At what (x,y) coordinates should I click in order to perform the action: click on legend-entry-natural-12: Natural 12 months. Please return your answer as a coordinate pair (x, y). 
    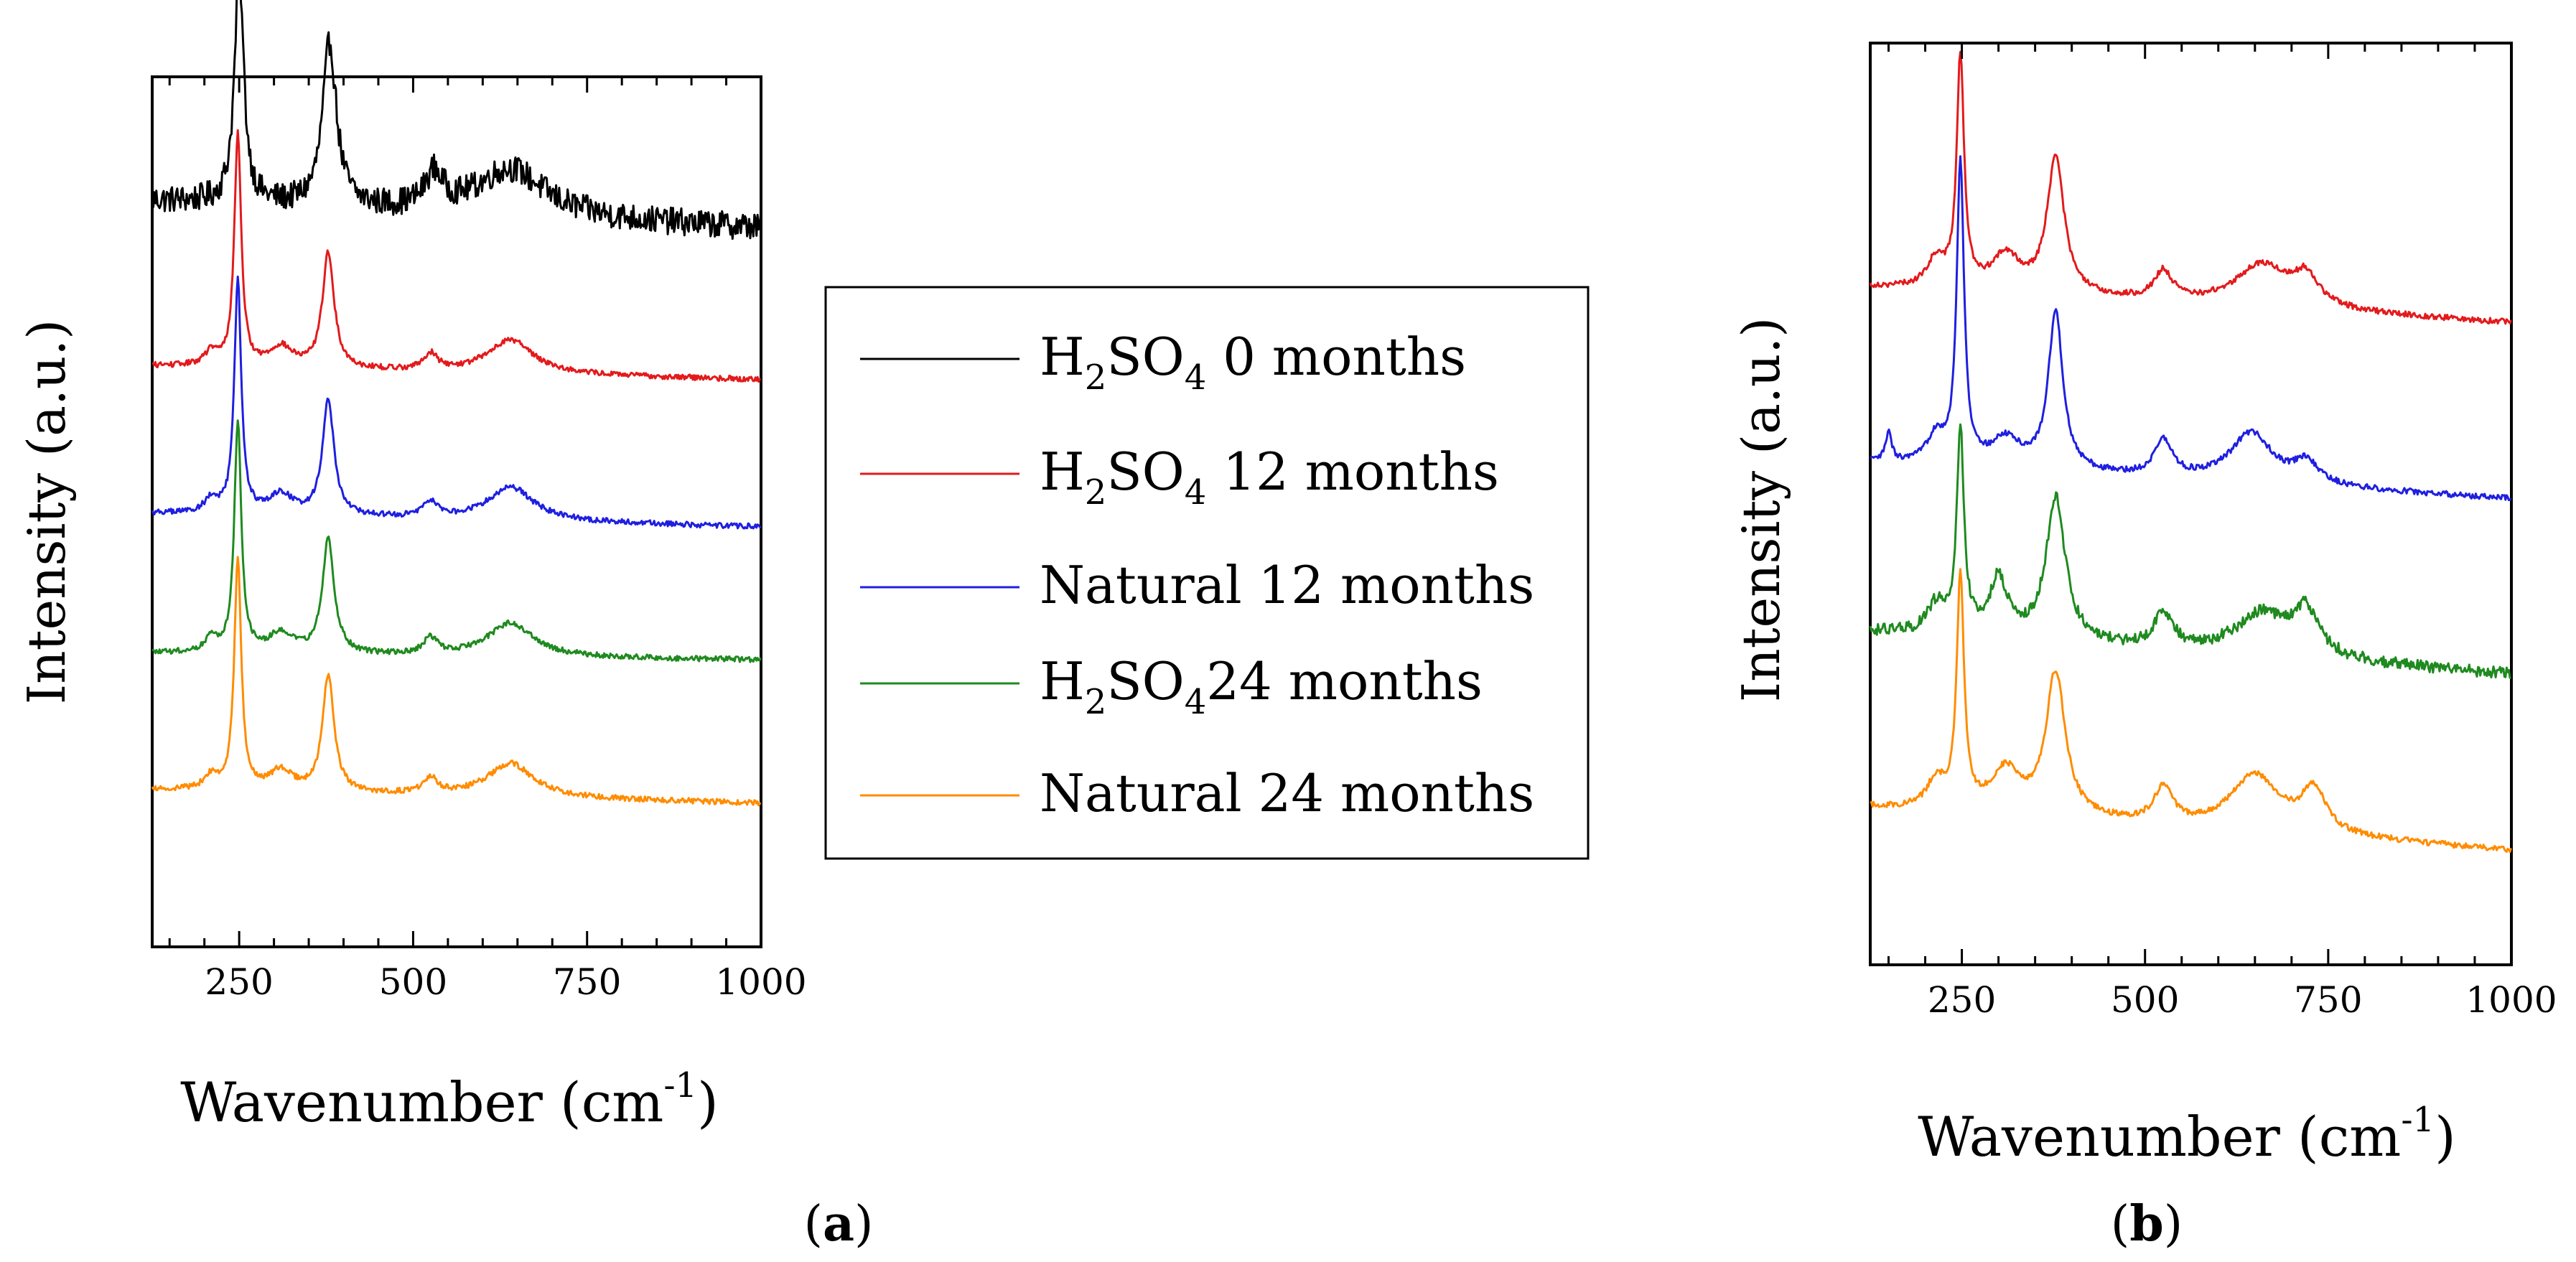
    Looking at the image, I should click on (1197, 585).